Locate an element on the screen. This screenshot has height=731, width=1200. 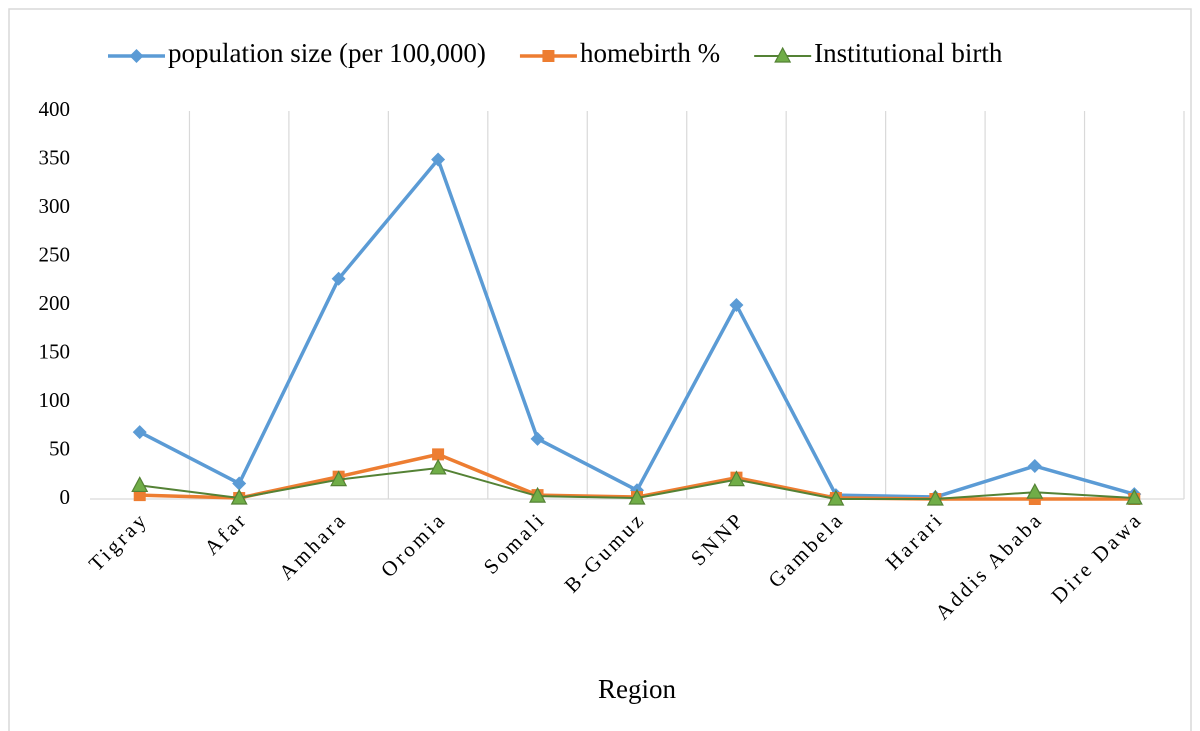
y-tick-label: 100 is located at coordinates (55, 400).